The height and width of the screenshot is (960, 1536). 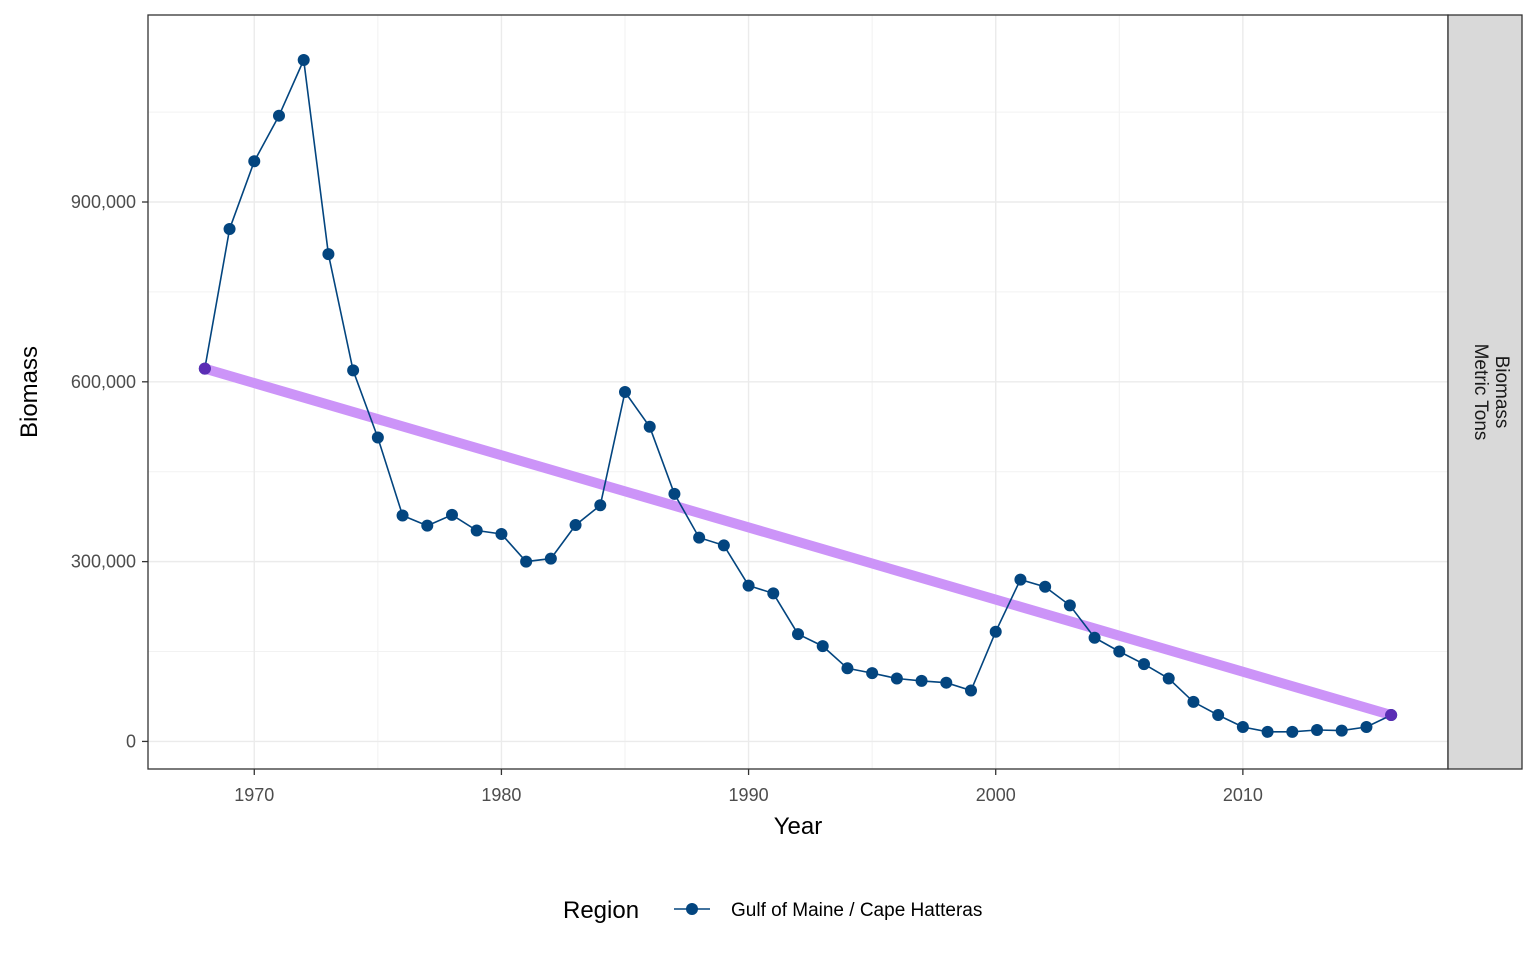 I want to click on x-axis-title: Year, so click(x=798, y=826).